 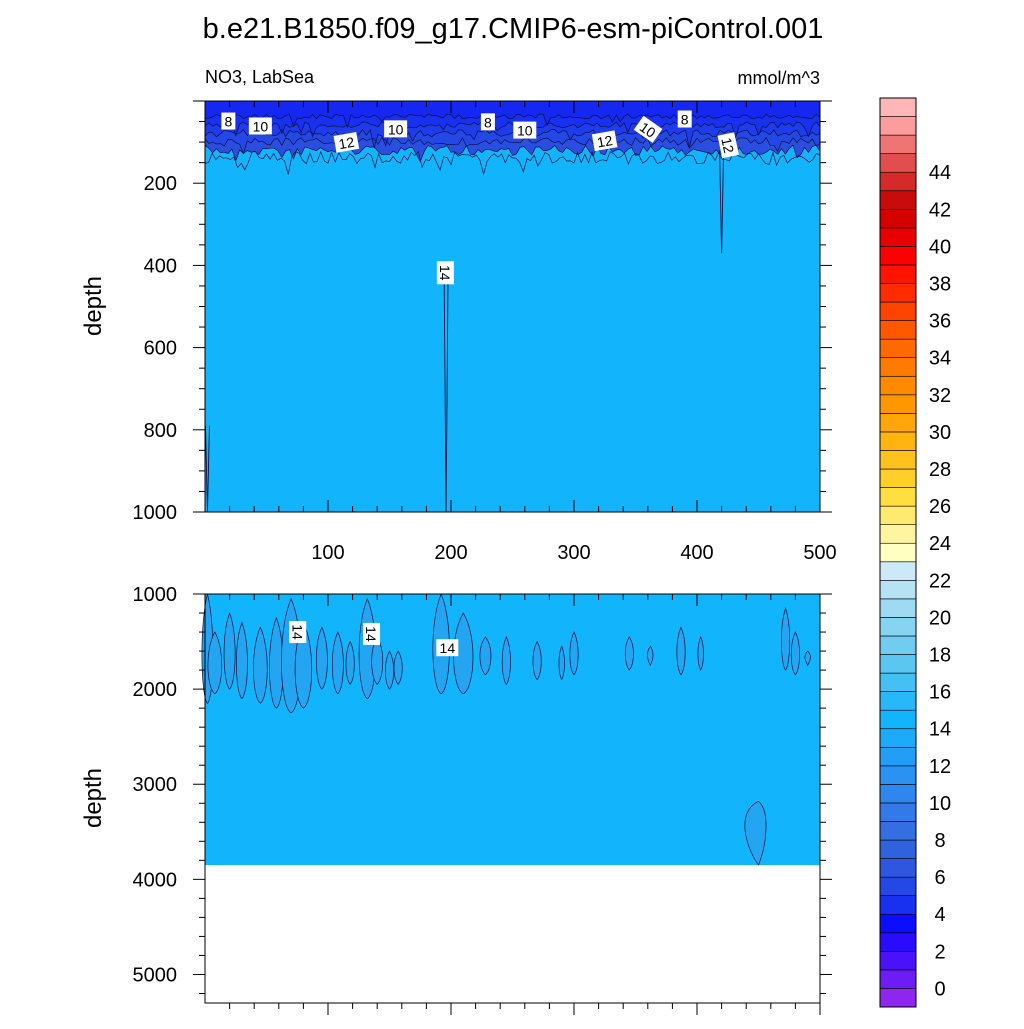 What do you see at coordinates (940, 210) in the screenshot?
I see `colorbar-label: 42` at bounding box center [940, 210].